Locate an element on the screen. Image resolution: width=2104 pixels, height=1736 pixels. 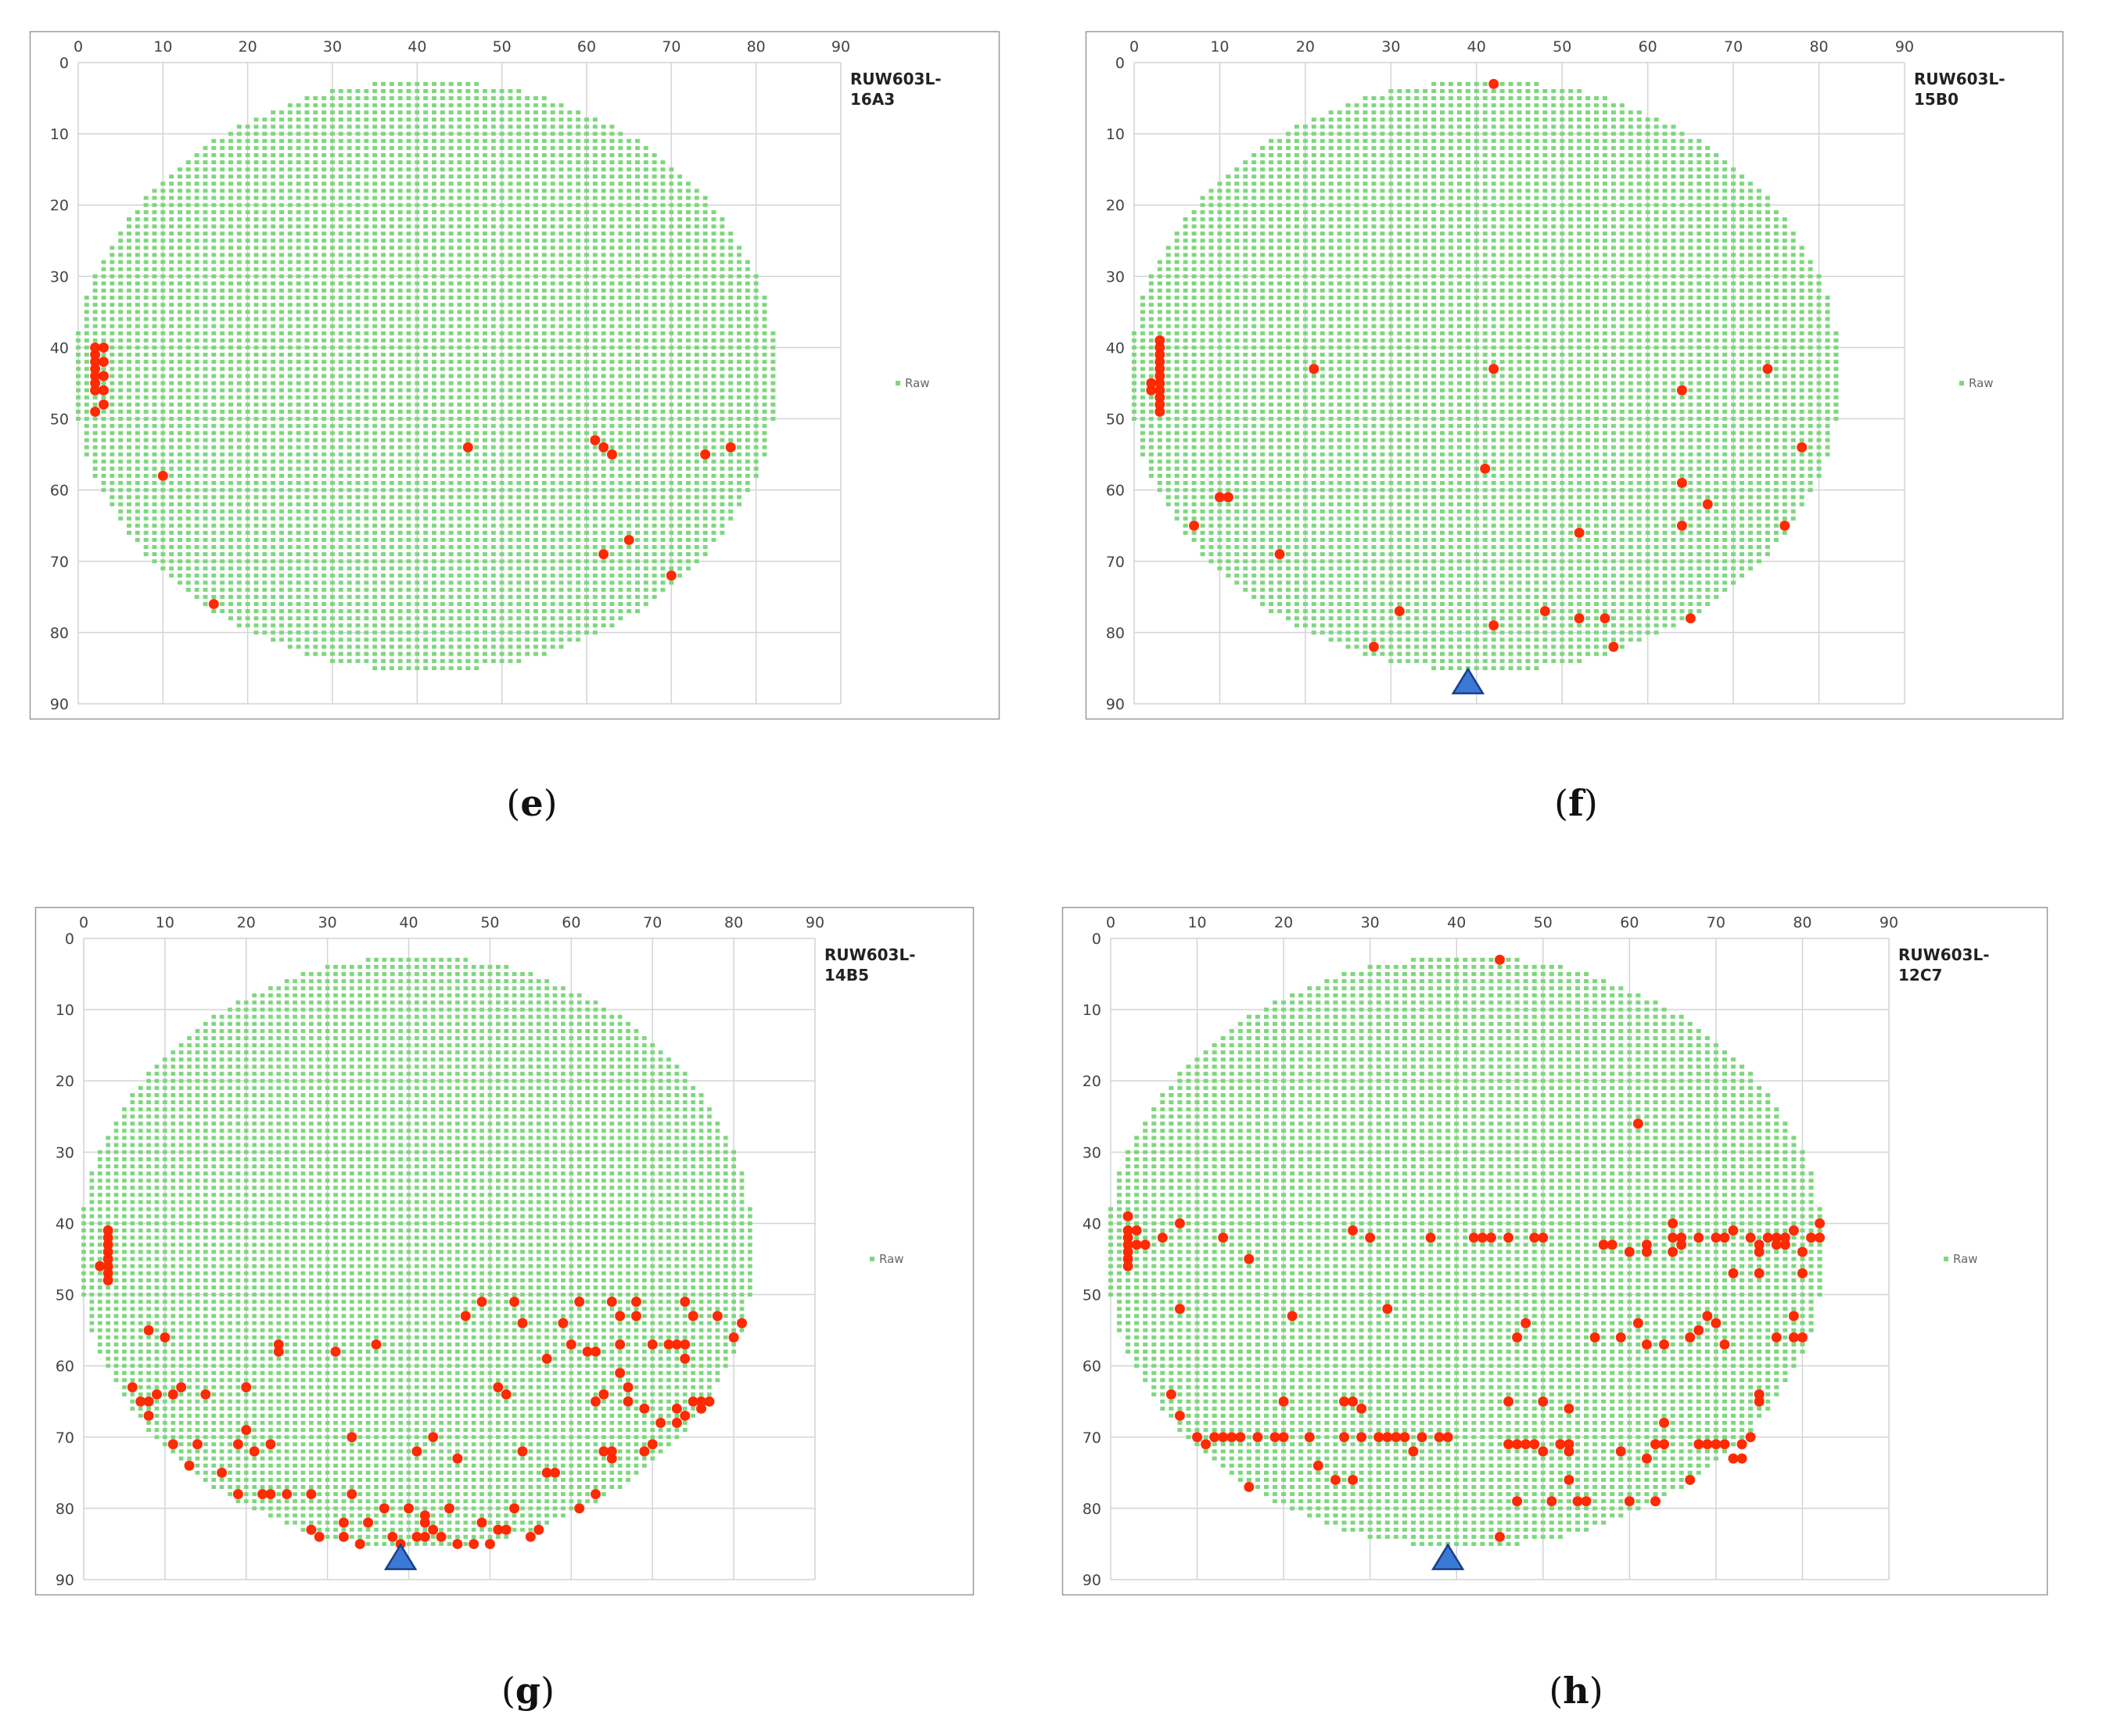
good-die-layer is located at coordinates (426, 375).